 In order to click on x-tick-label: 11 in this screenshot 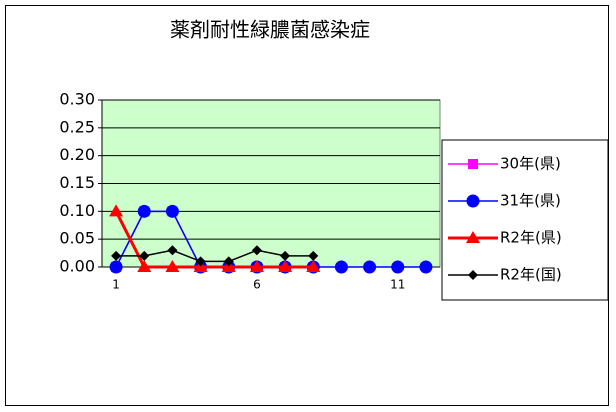, I will do `click(397, 285)`.